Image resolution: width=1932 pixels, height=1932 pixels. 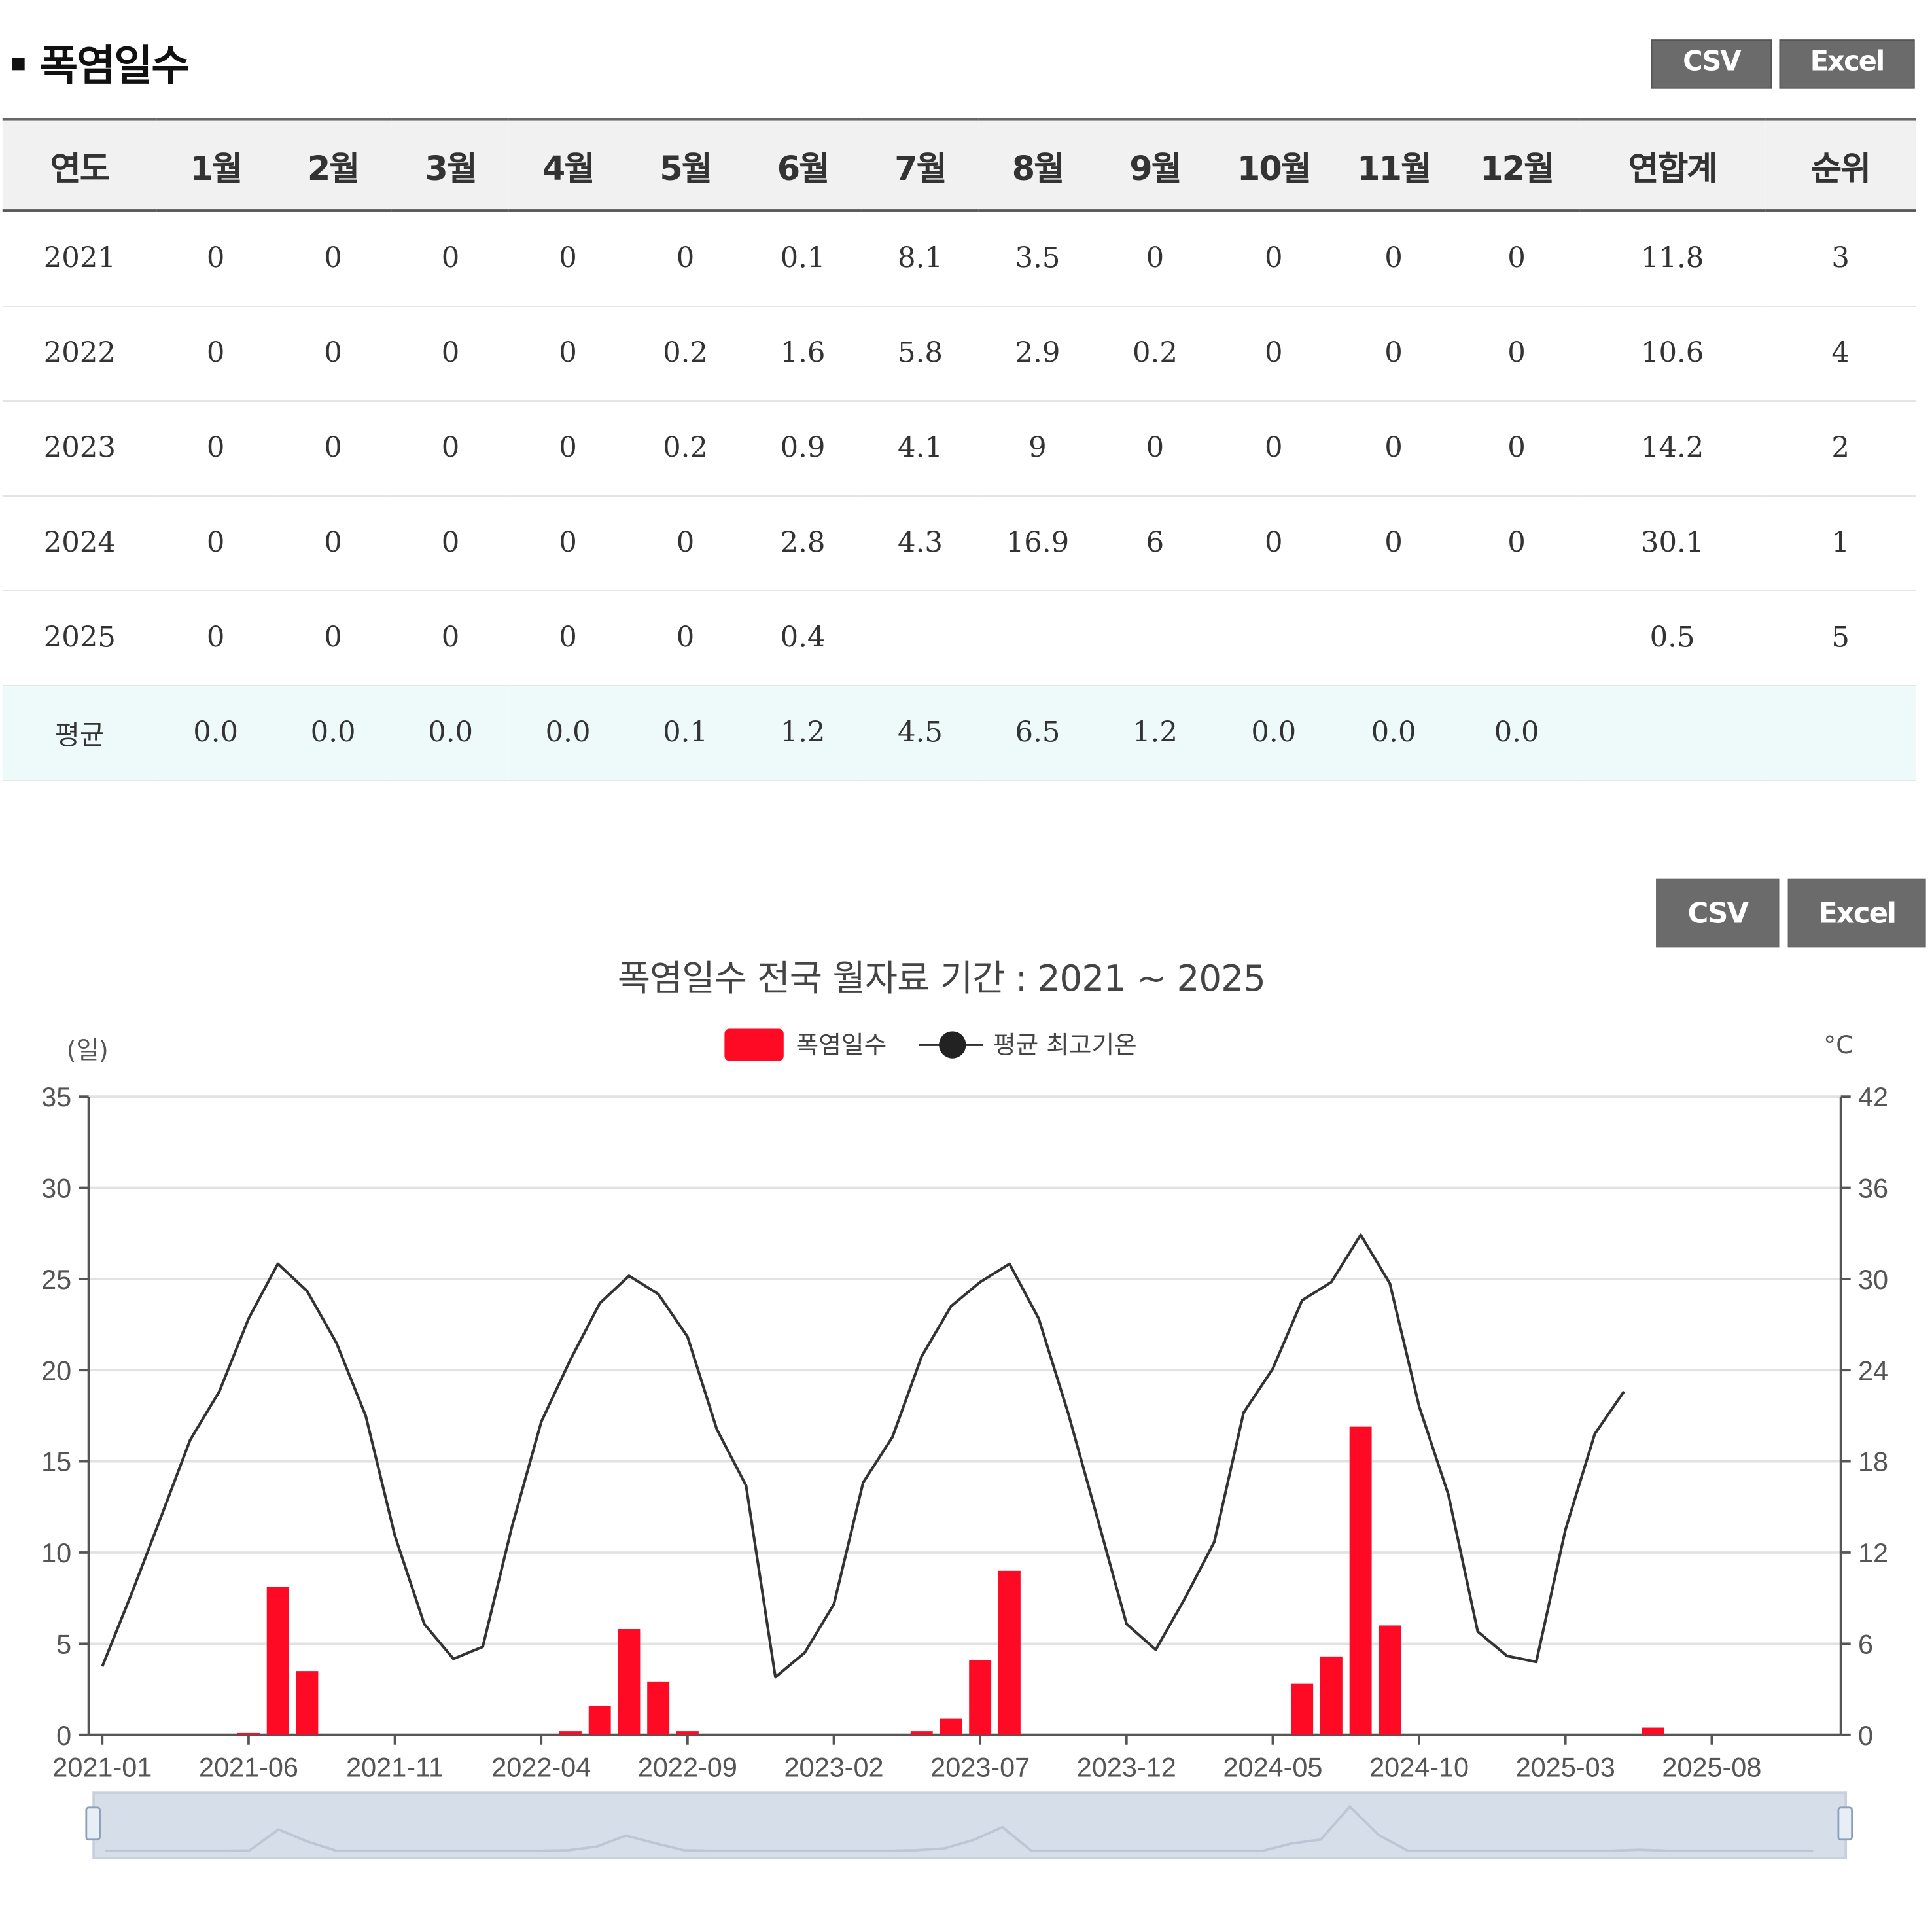 I want to click on x-axis-tick-label: 2025-03, so click(x=1565, y=1767).